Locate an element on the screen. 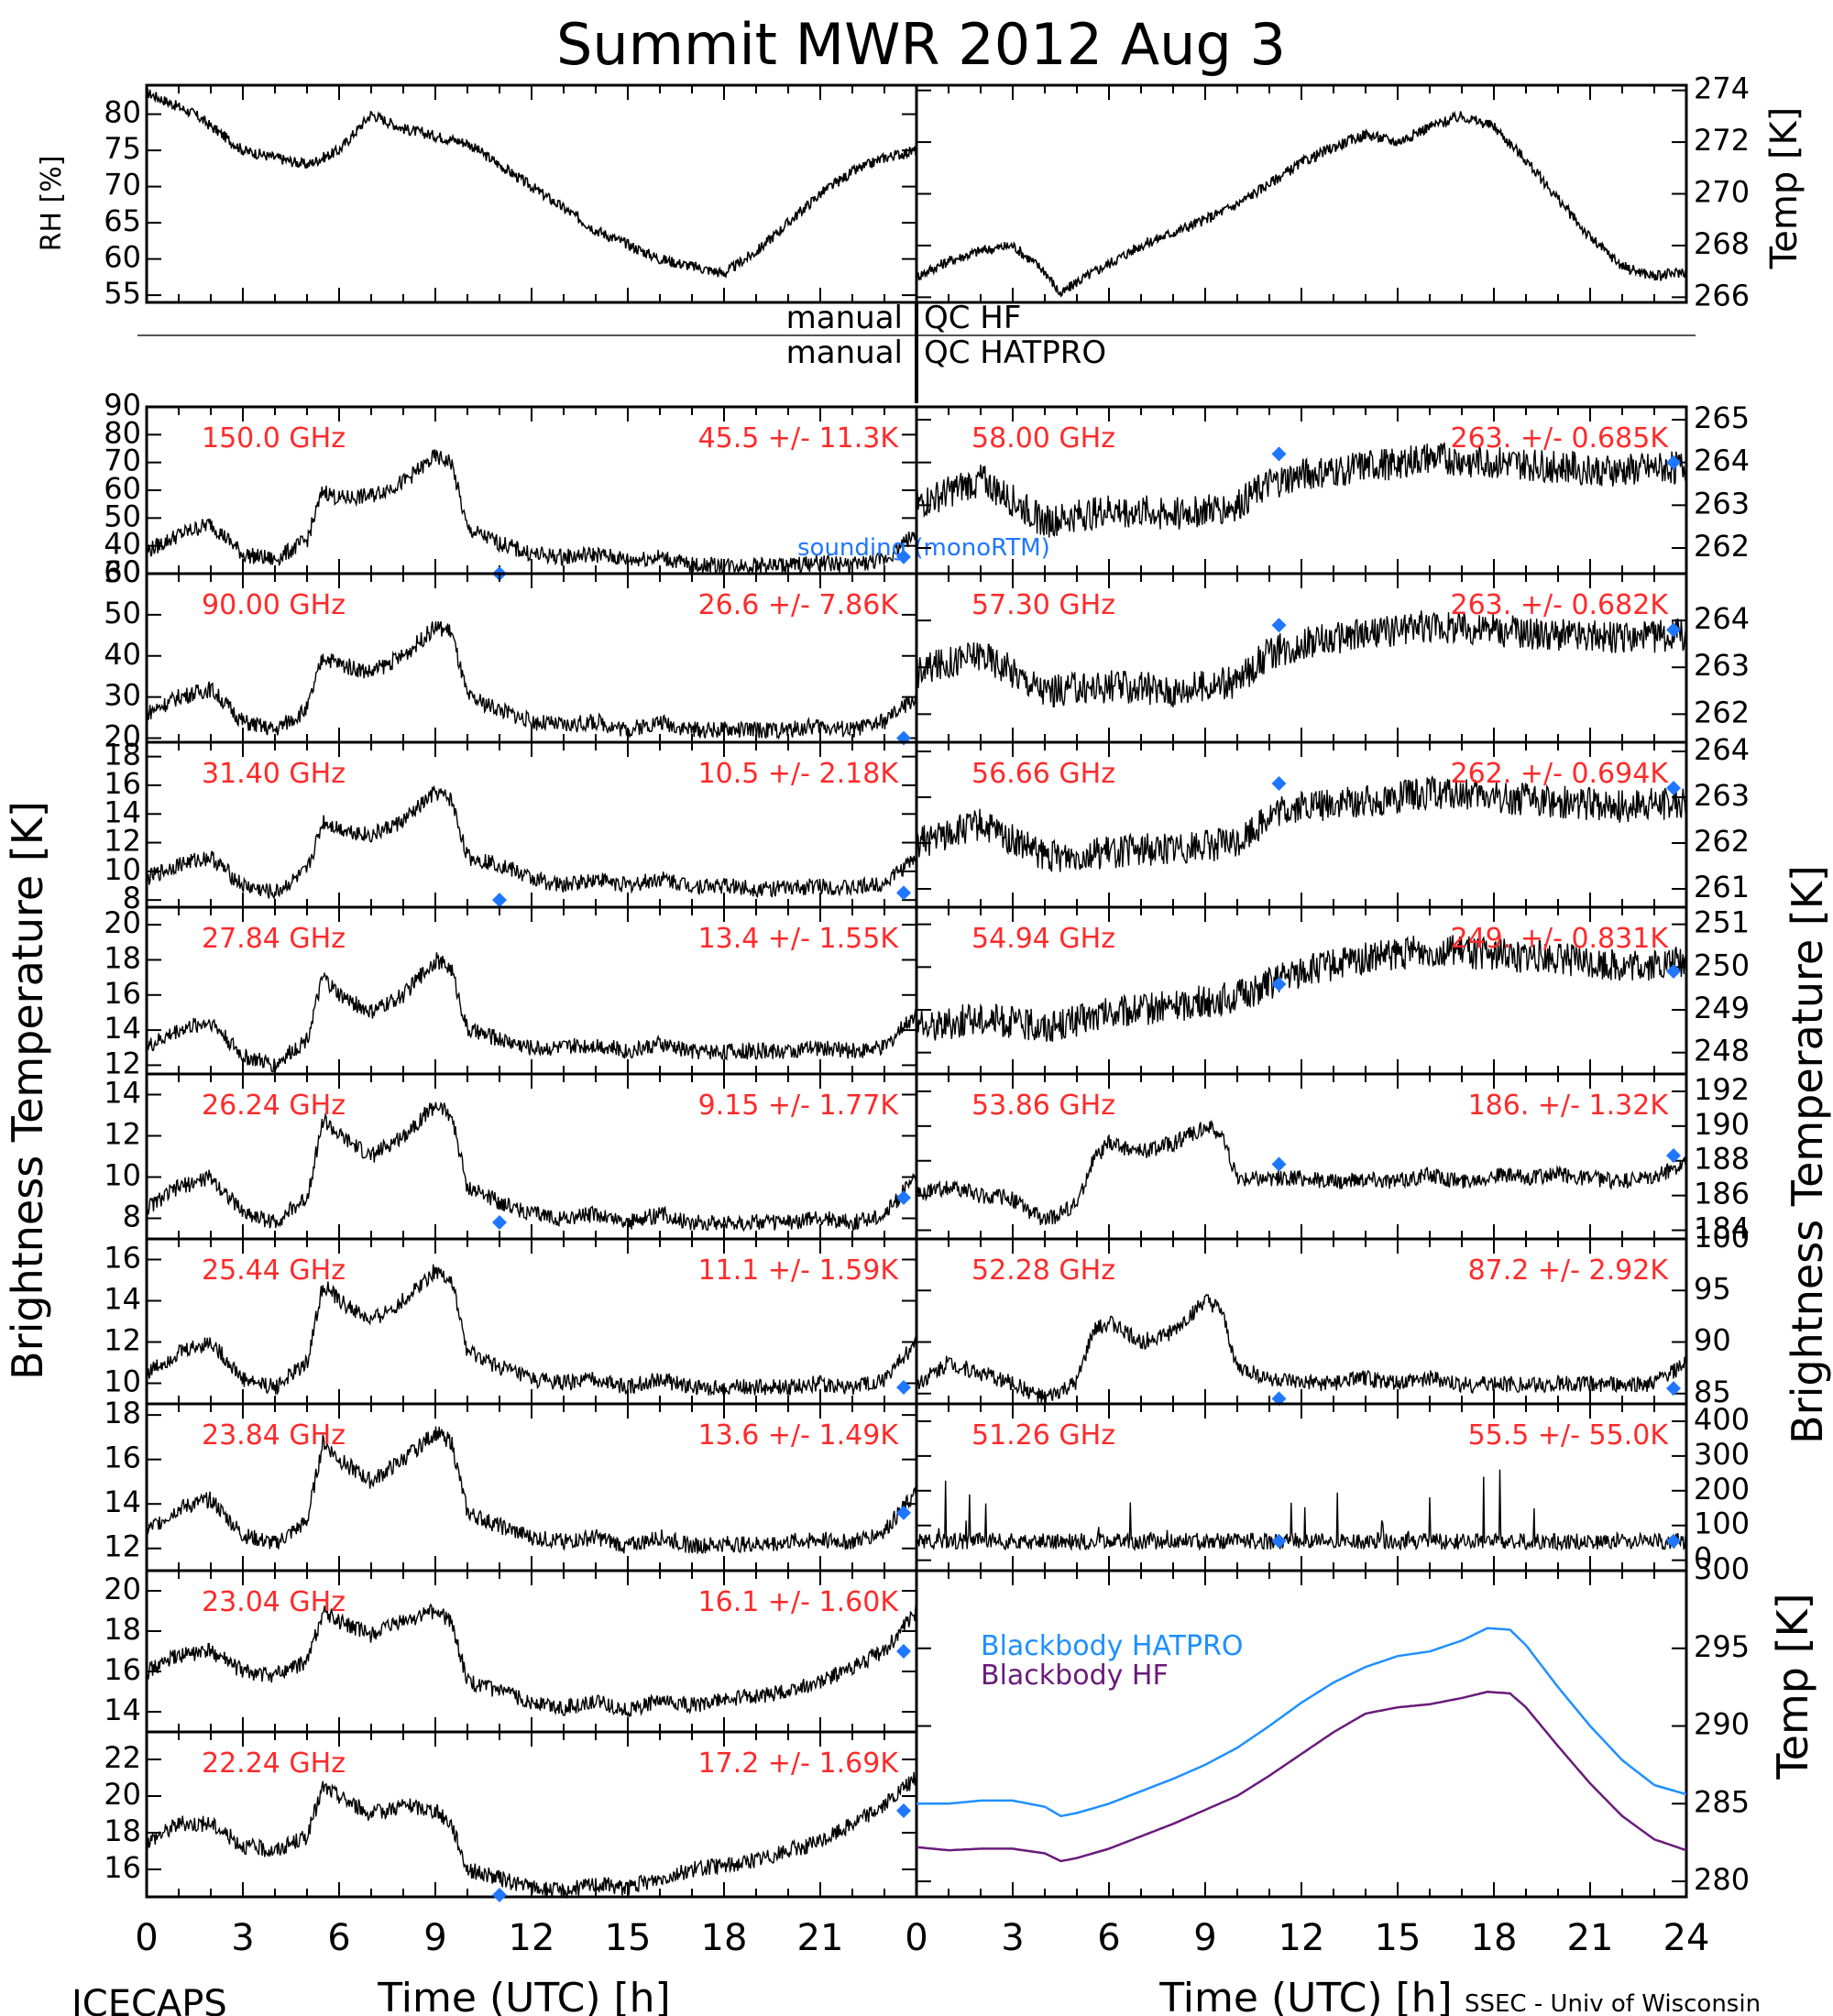  y-tick-label: 285 is located at coordinates (1722, 1801).